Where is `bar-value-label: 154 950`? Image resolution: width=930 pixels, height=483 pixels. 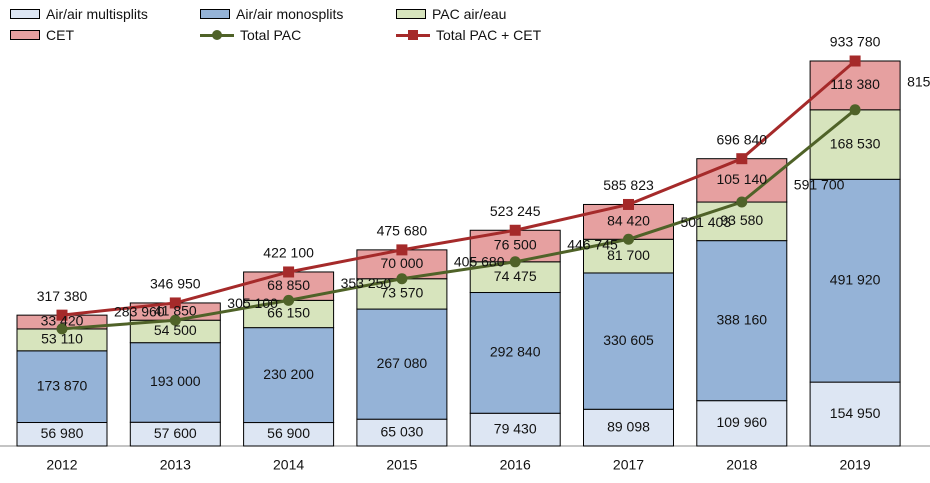
bar-value-label: 154 950 is located at coordinates (855, 413).